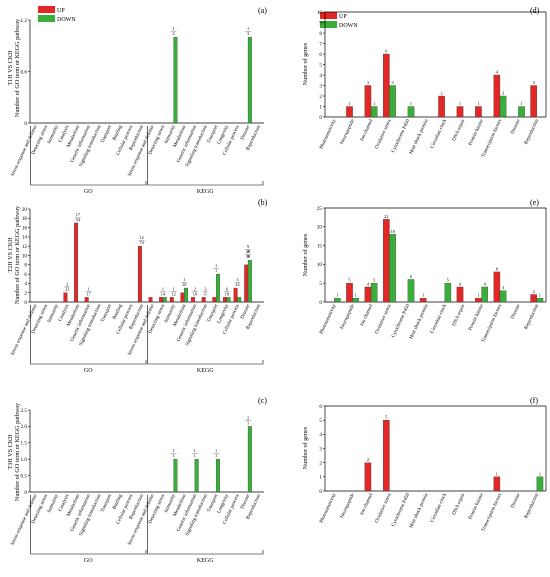 Image resolution: width=550 pixels, height=577 pixels. Describe the element at coordinates (227, 288) in the screenshot. I see `data-label-line: 6` at that location.